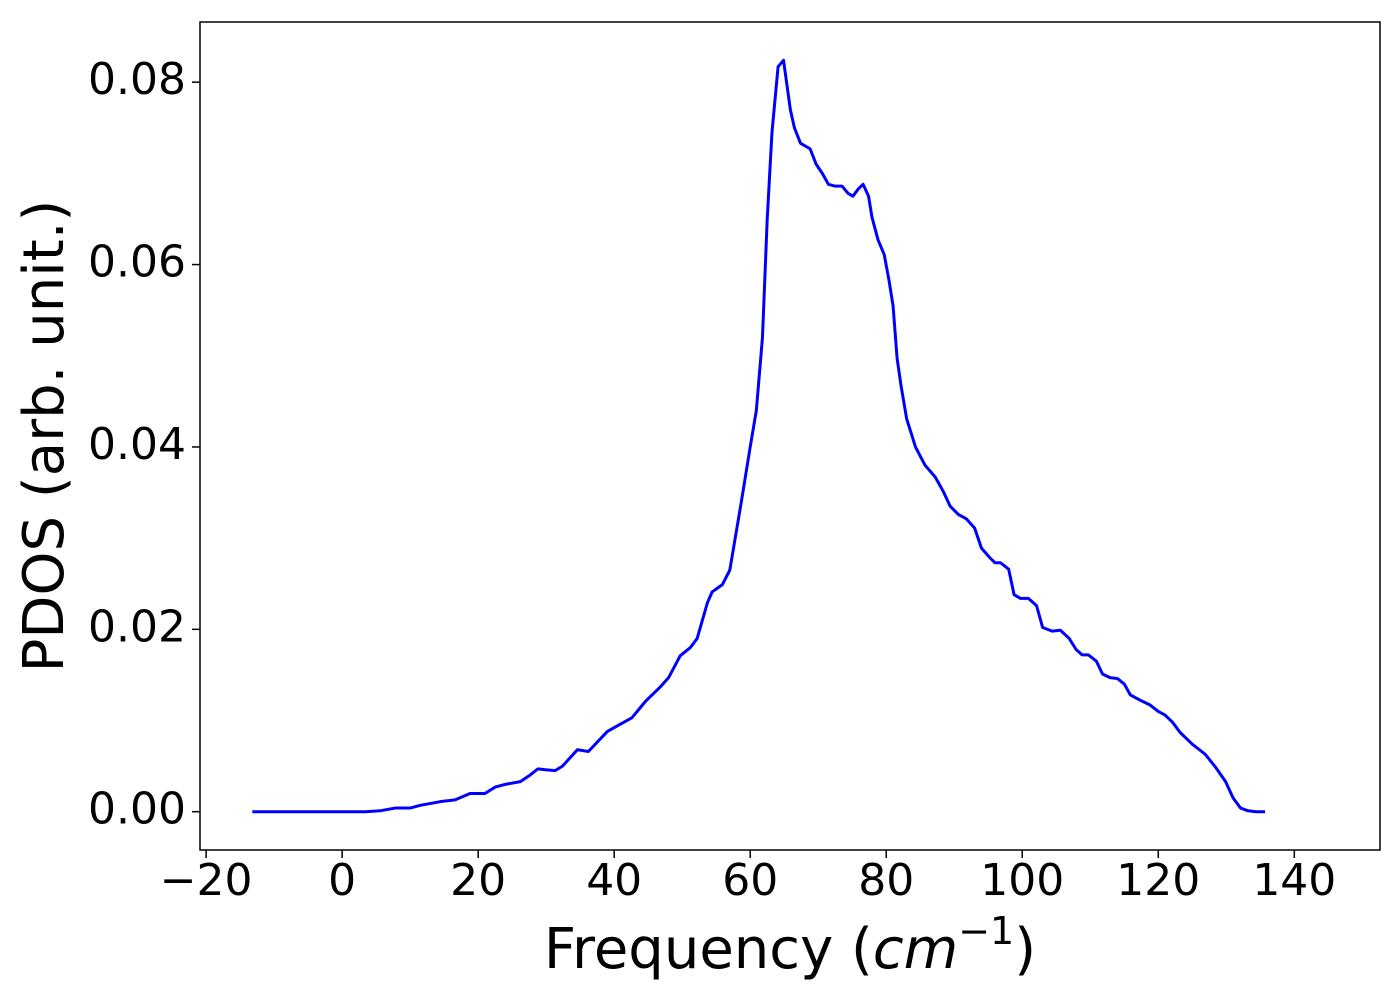 The image size is (1400, 1000). I want to click on x-label-suffix: ), so click(1025, 949).